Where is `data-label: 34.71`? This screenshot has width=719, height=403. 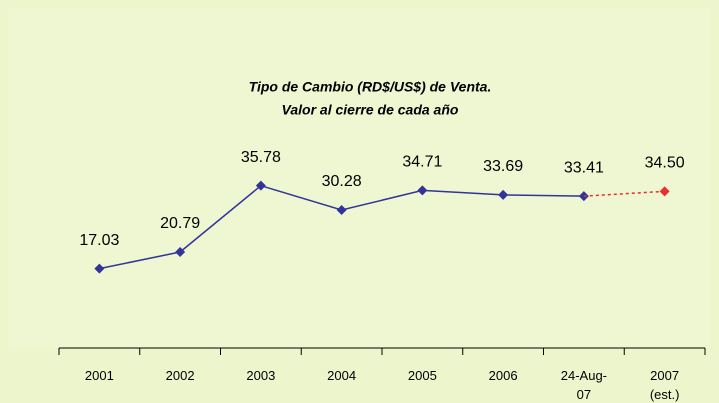 data-label: 34.71 is located at coordinates (422, 162).